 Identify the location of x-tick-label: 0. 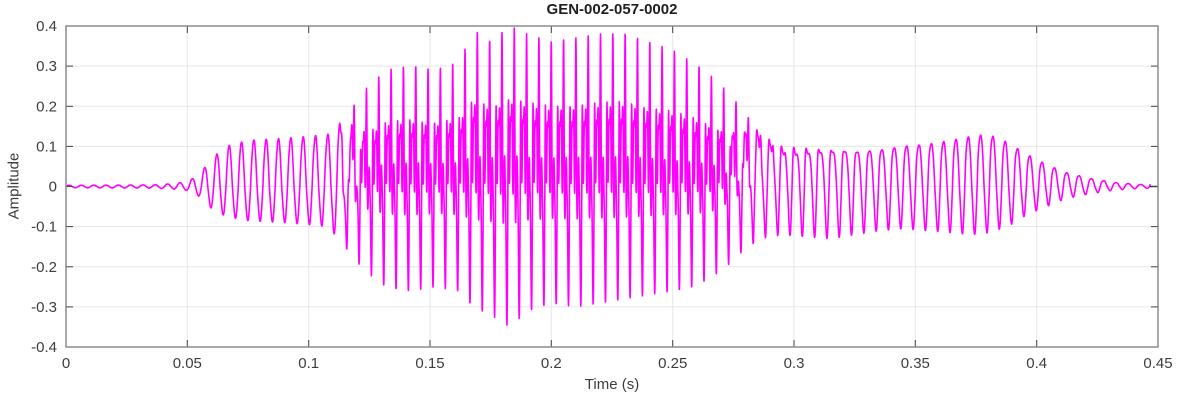
(66, 363).